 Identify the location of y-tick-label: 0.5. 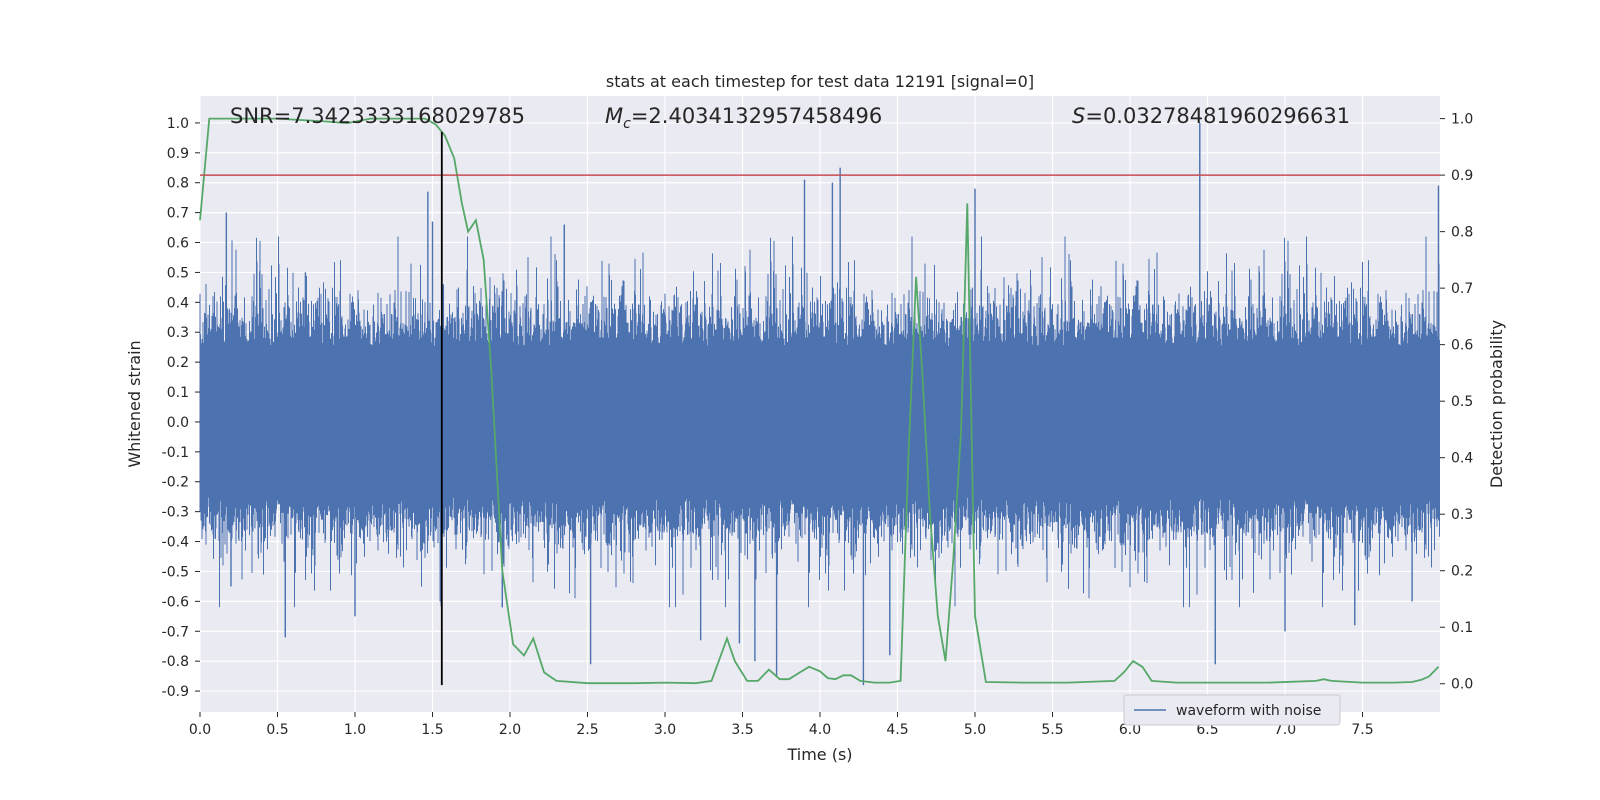
(178, 273).